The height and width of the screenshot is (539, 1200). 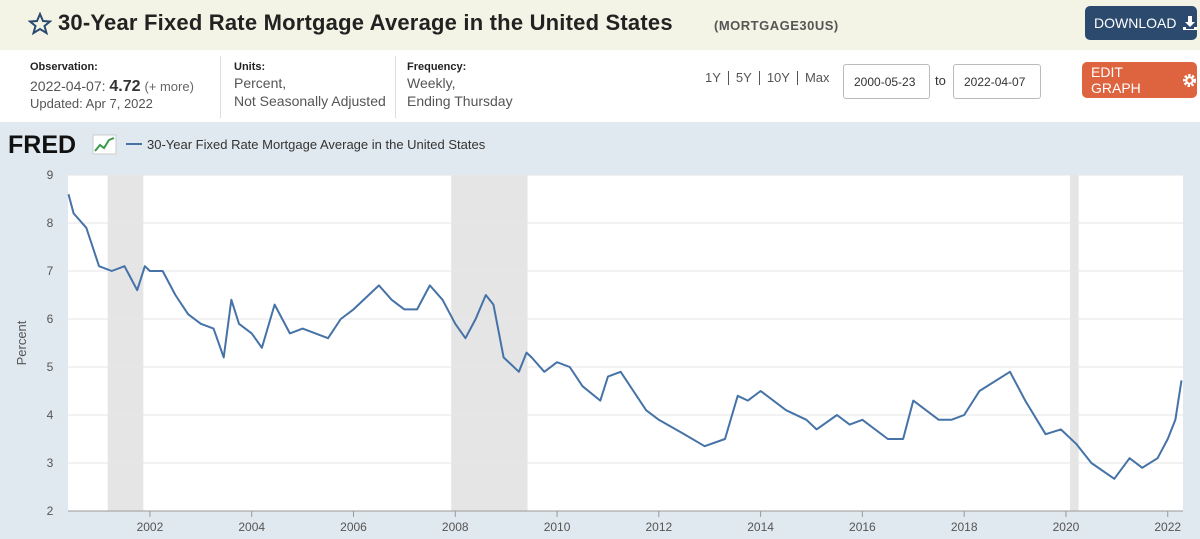 I want to click on range-max: Max, so click(x=817, y=77).